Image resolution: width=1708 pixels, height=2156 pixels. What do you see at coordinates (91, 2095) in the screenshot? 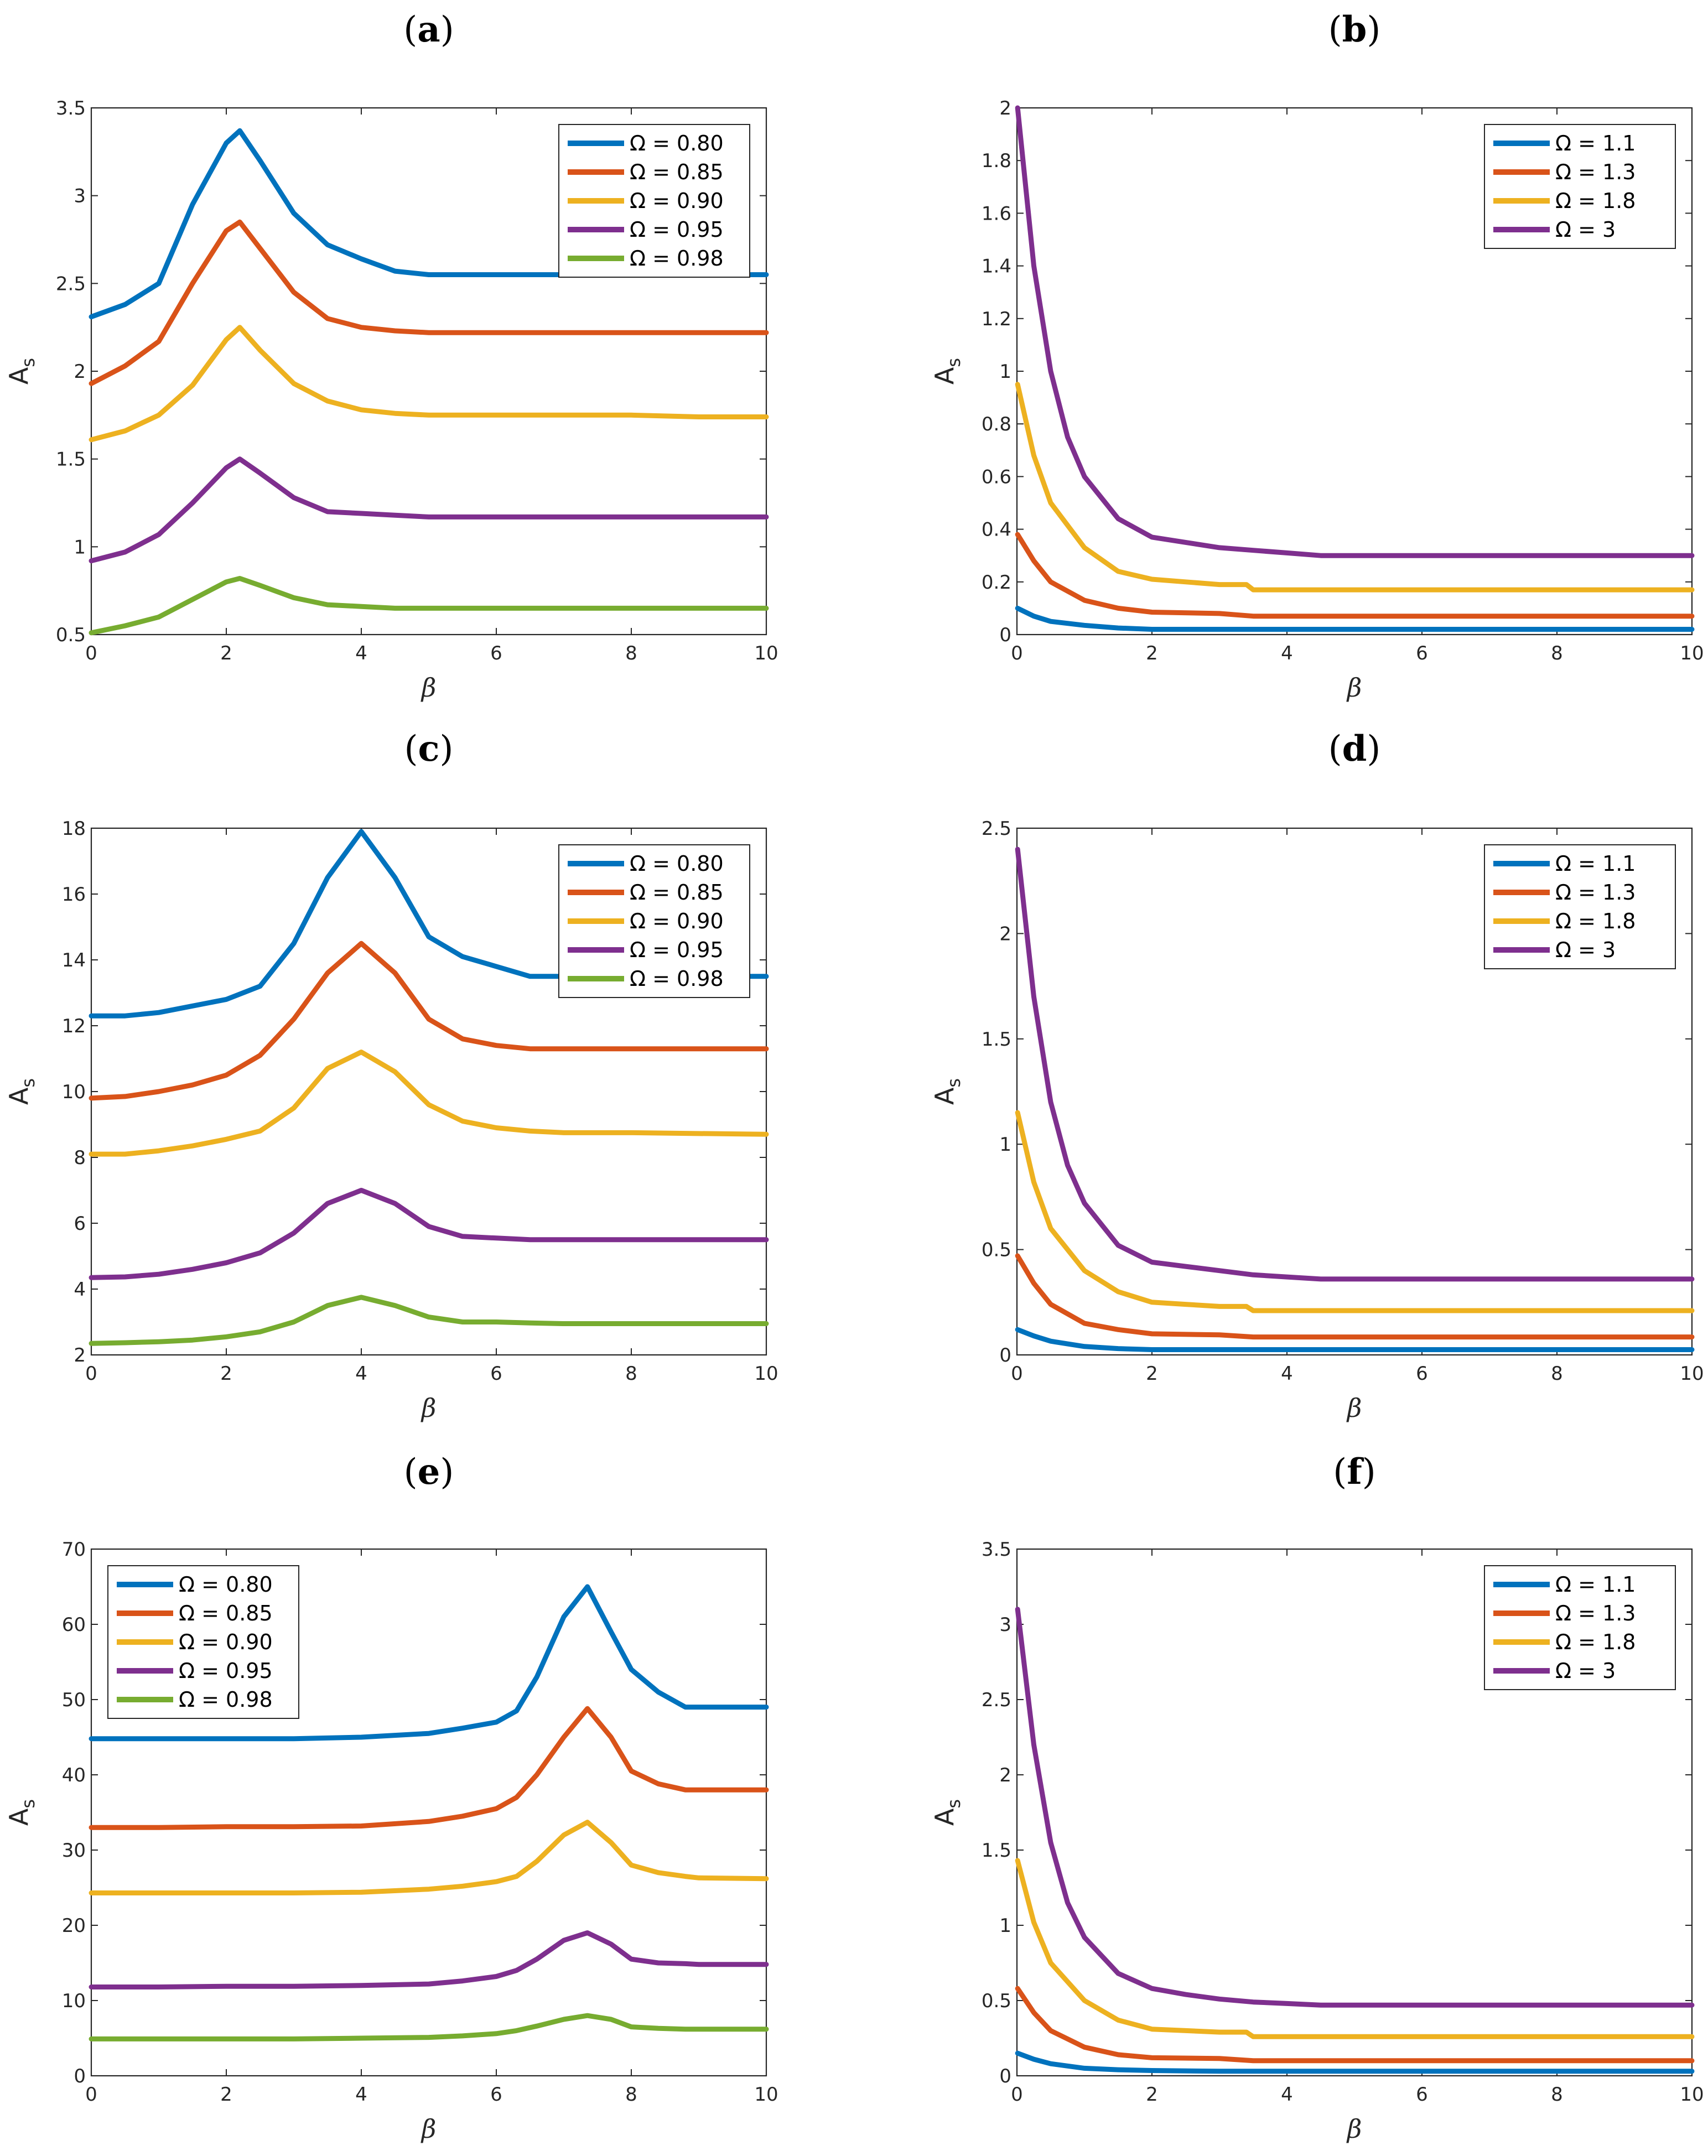
I see `x-tick-label: 0` at bounding box center [91, 2095].